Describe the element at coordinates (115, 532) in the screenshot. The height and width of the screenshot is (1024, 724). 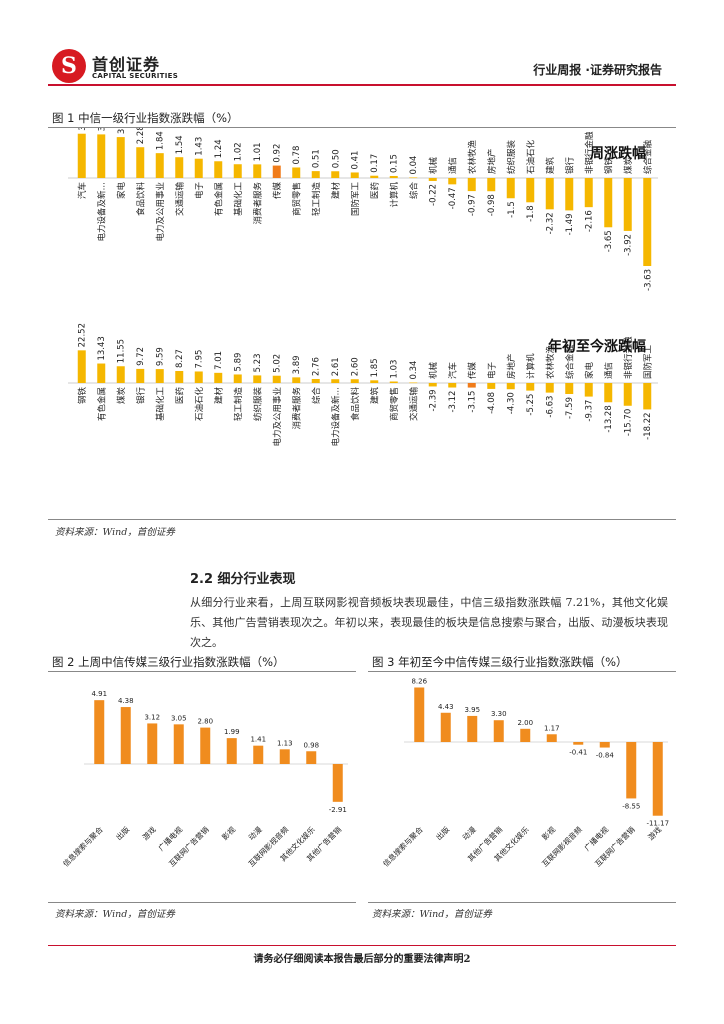
I see `figure1-source: 资料来源：Wind，首创证券` at that location.